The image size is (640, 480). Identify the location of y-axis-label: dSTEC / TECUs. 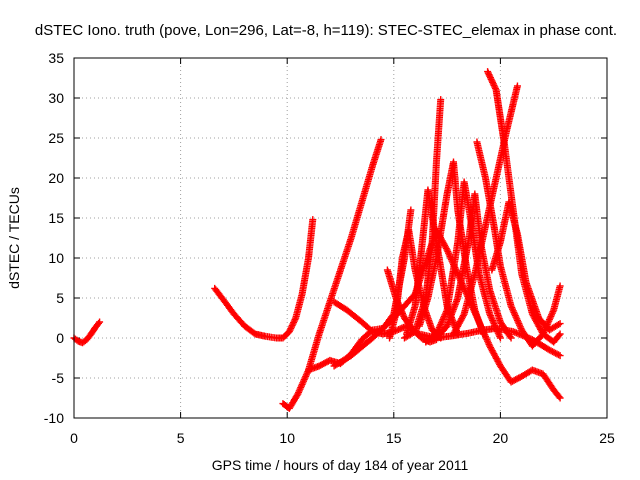
(14, 238).